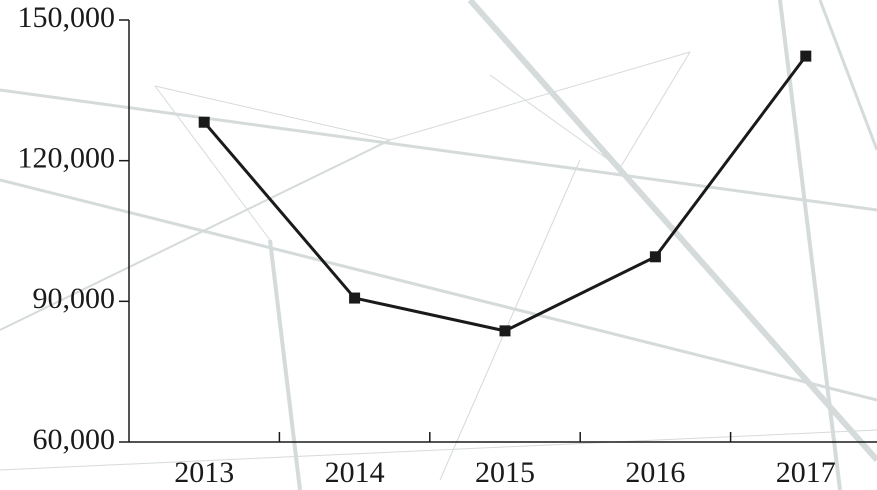 Image resolution: width=877 pixels, height=490 pixels. Describe the element at coordinates (806, 472) in the screenshot. I see `x-tick-label: 2017` at that location.